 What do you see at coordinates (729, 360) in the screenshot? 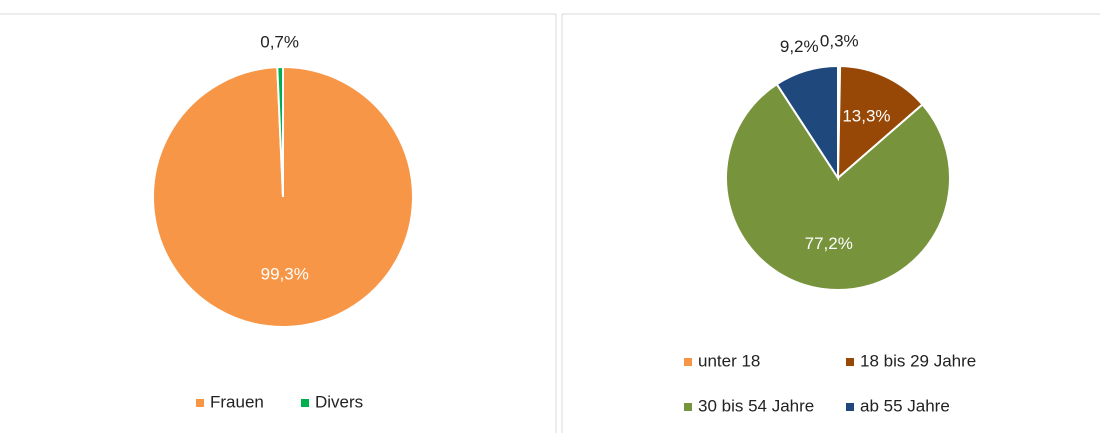
I see `legend-label: unter 18` at bounding box center [729, 360].